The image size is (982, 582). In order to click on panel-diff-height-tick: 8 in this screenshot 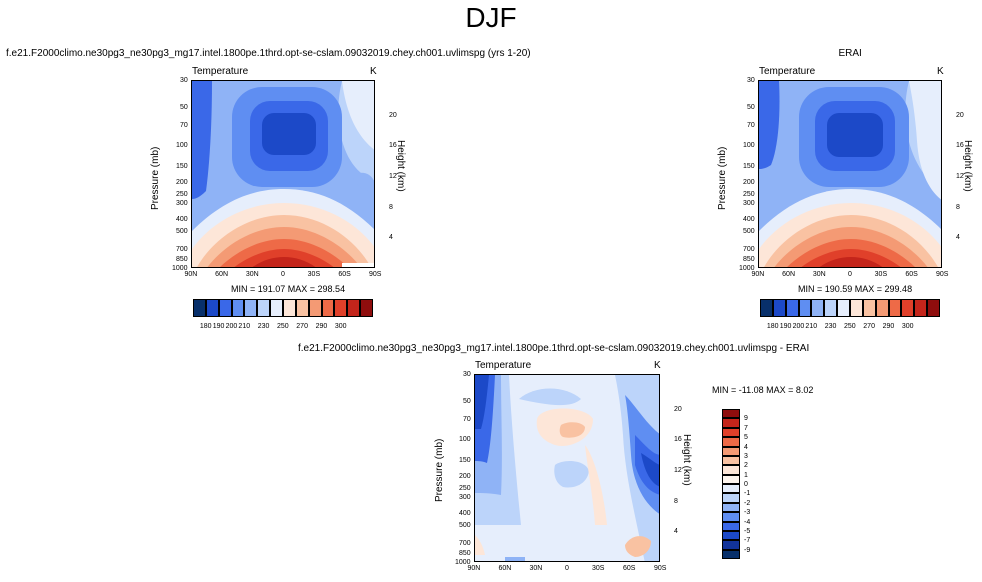, I will do `click(676, 501)`.